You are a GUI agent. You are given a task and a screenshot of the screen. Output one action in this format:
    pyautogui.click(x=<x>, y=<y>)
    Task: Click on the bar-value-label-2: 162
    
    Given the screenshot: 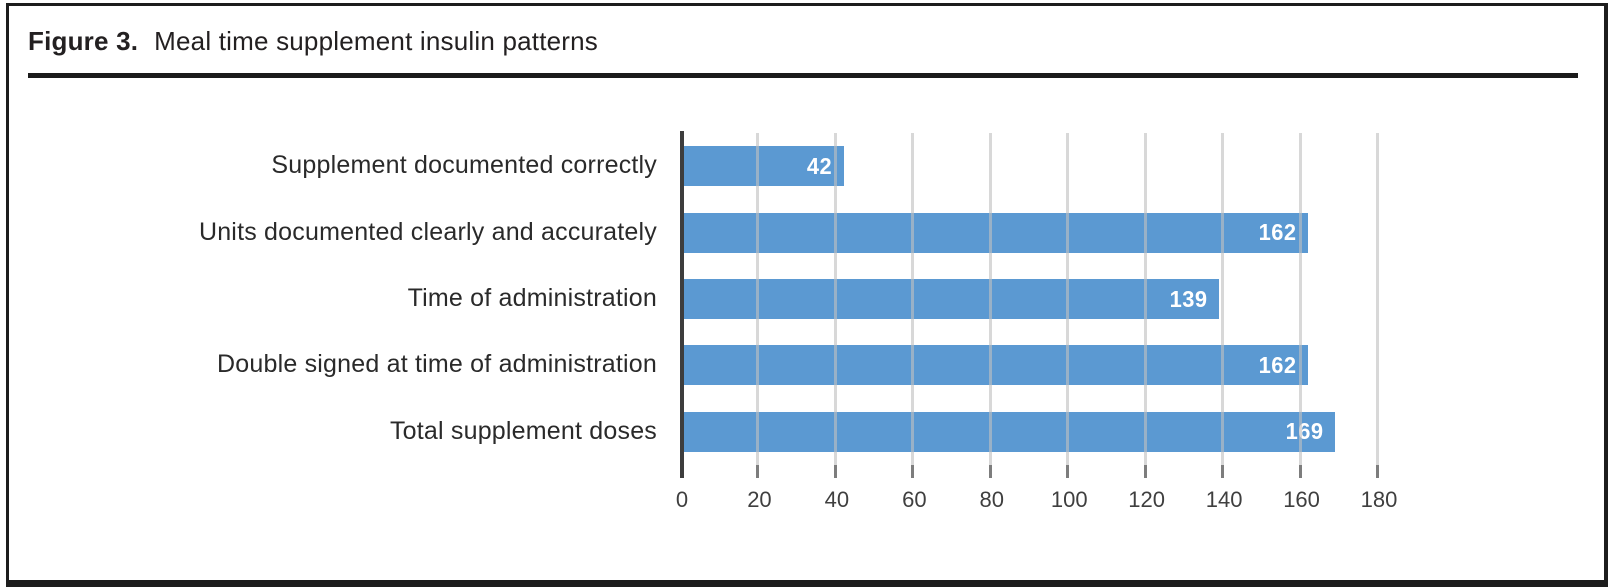 What is the action you would take?
    pyautogui.click(x=1277, y=232)
    